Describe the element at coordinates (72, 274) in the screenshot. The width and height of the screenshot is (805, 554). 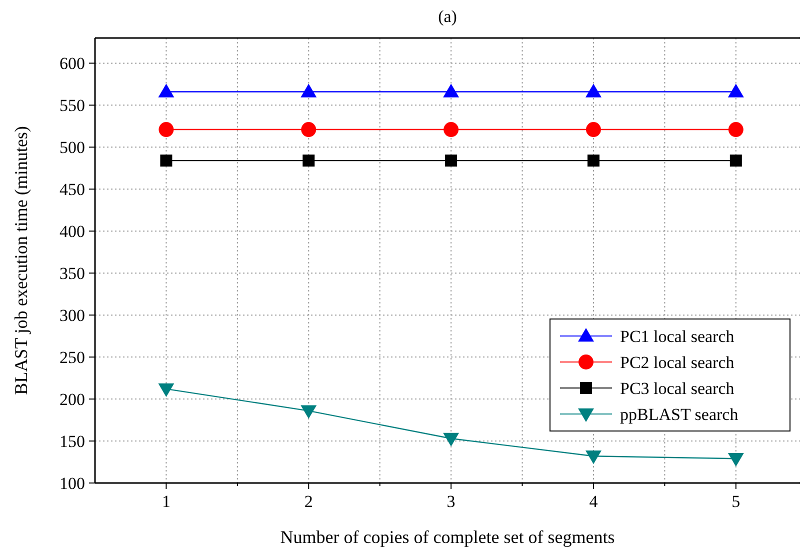
I see `y-tick-label: 350` at that location.